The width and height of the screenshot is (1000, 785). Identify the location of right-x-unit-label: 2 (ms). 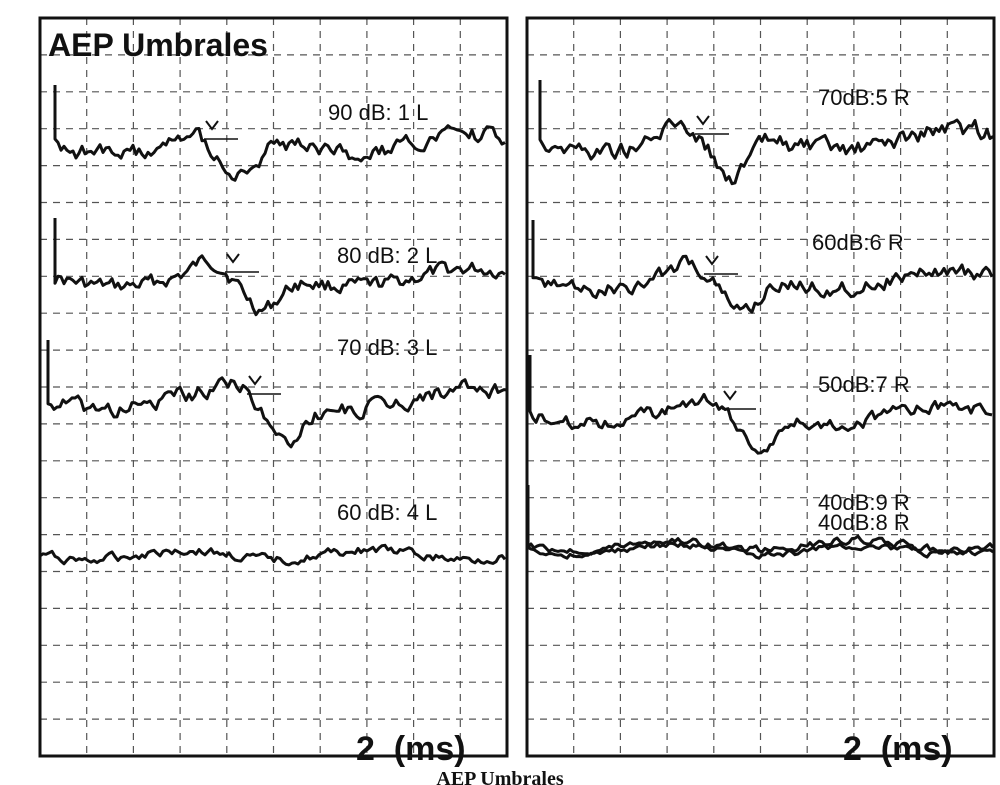
(898, 749).